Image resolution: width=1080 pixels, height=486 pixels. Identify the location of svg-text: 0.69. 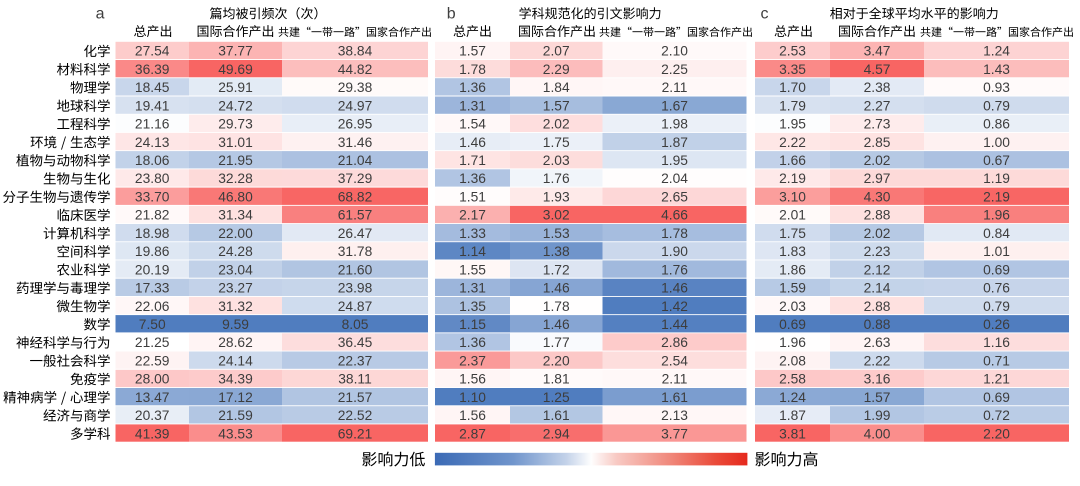
(792, 324).